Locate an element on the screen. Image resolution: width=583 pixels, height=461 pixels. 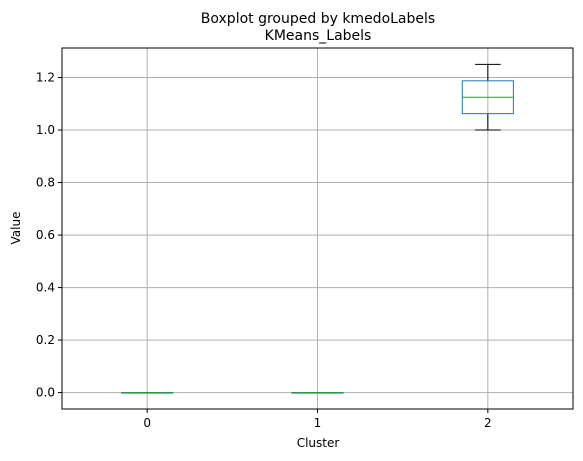
chart-title: KMeans_Labels is located at coordinates (318, 36).